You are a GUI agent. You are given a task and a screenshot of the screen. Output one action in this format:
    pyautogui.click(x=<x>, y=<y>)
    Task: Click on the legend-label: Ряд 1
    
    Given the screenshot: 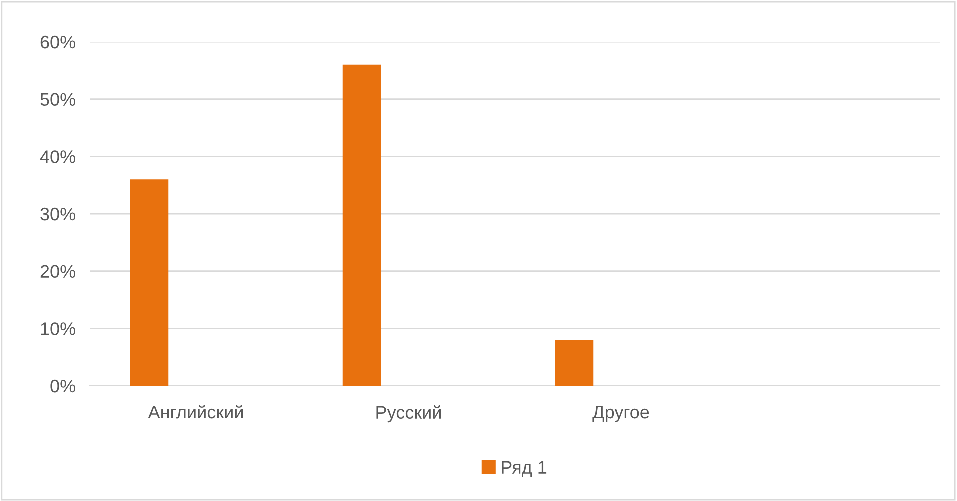 What is the action you would take?
    pyautogui.click(x=524, y=469)
    